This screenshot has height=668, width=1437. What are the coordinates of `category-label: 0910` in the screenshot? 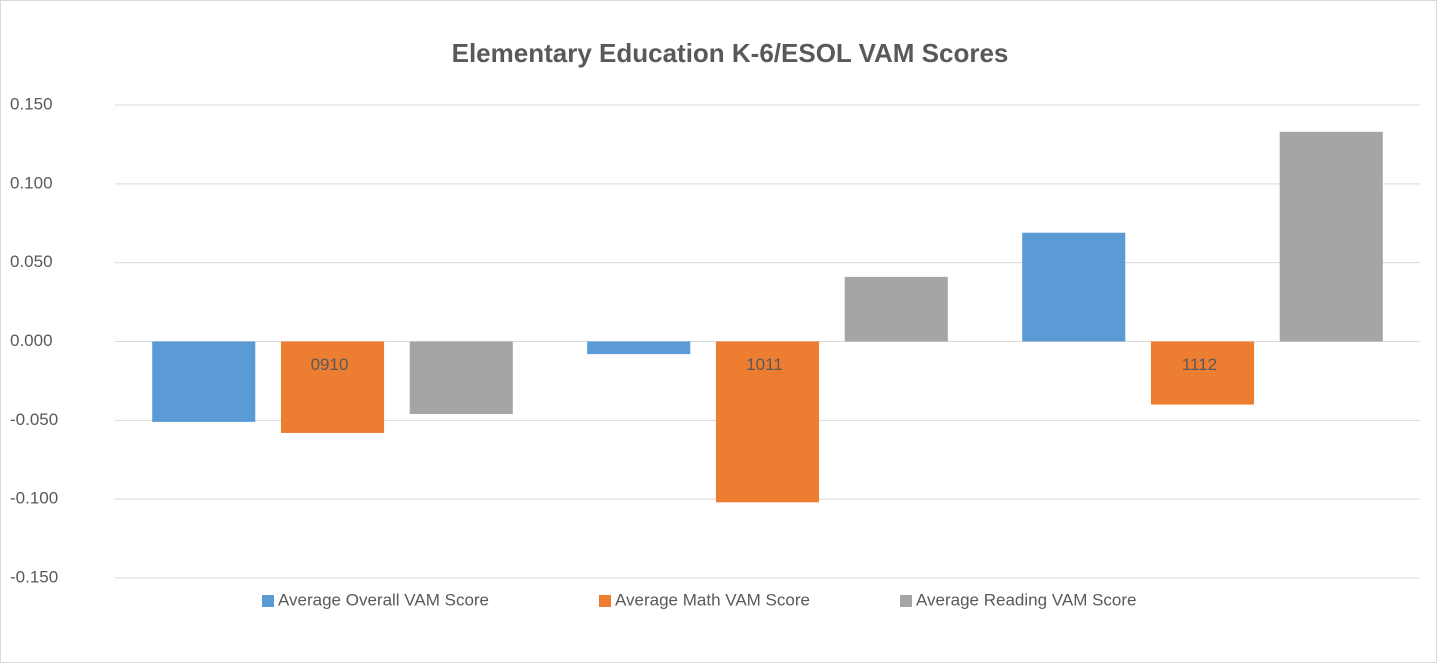 It's located at (330, 364).